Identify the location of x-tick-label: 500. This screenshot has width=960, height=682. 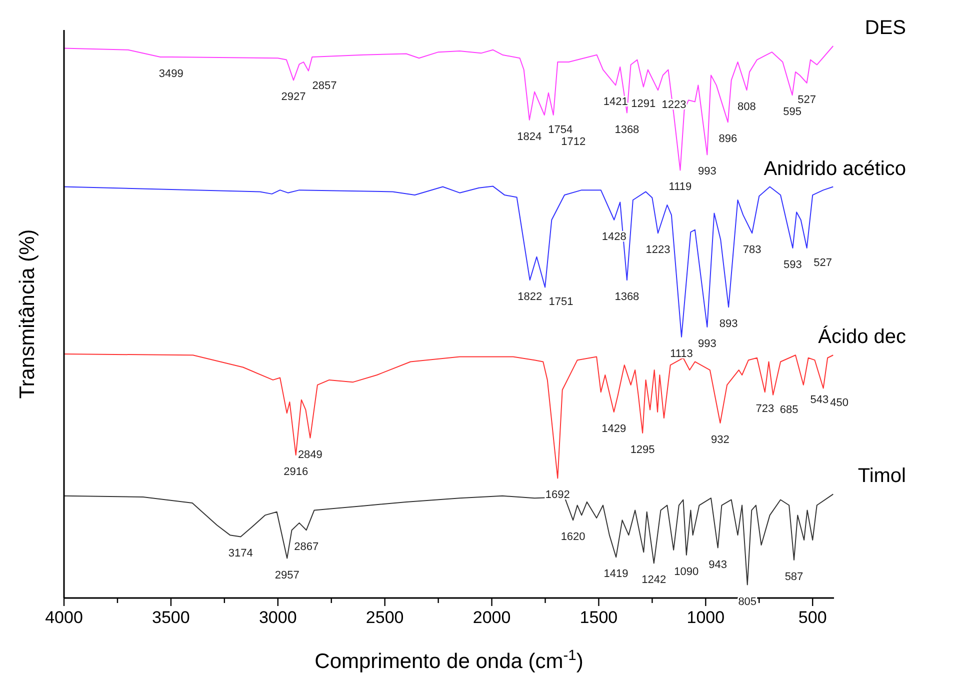
(812, 617).